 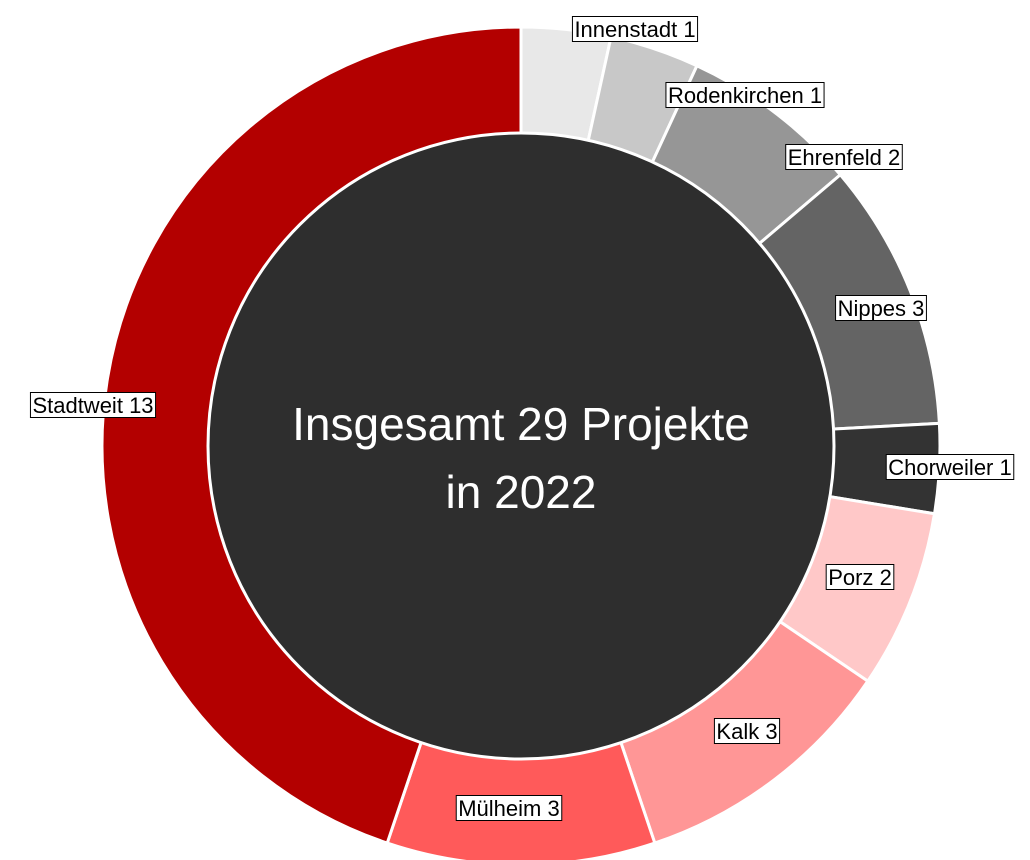 I want to click on slice-label: Innenstadt 1, so click(x=635, y=29).